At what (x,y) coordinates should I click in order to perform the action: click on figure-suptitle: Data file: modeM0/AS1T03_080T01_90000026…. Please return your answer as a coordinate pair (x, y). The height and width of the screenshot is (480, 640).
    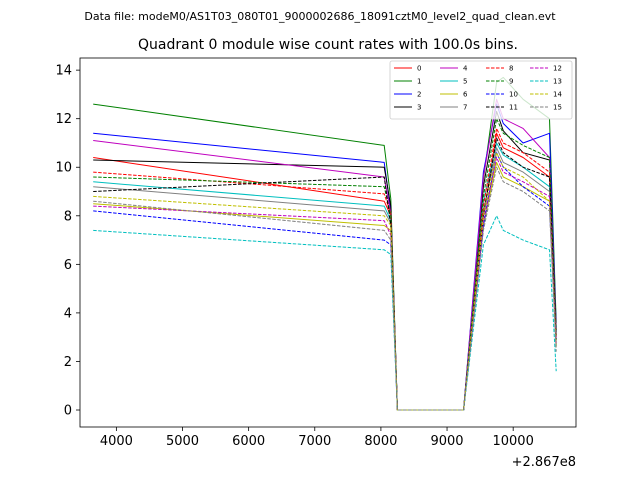
    Looking at the image, I should click on (320, 16).